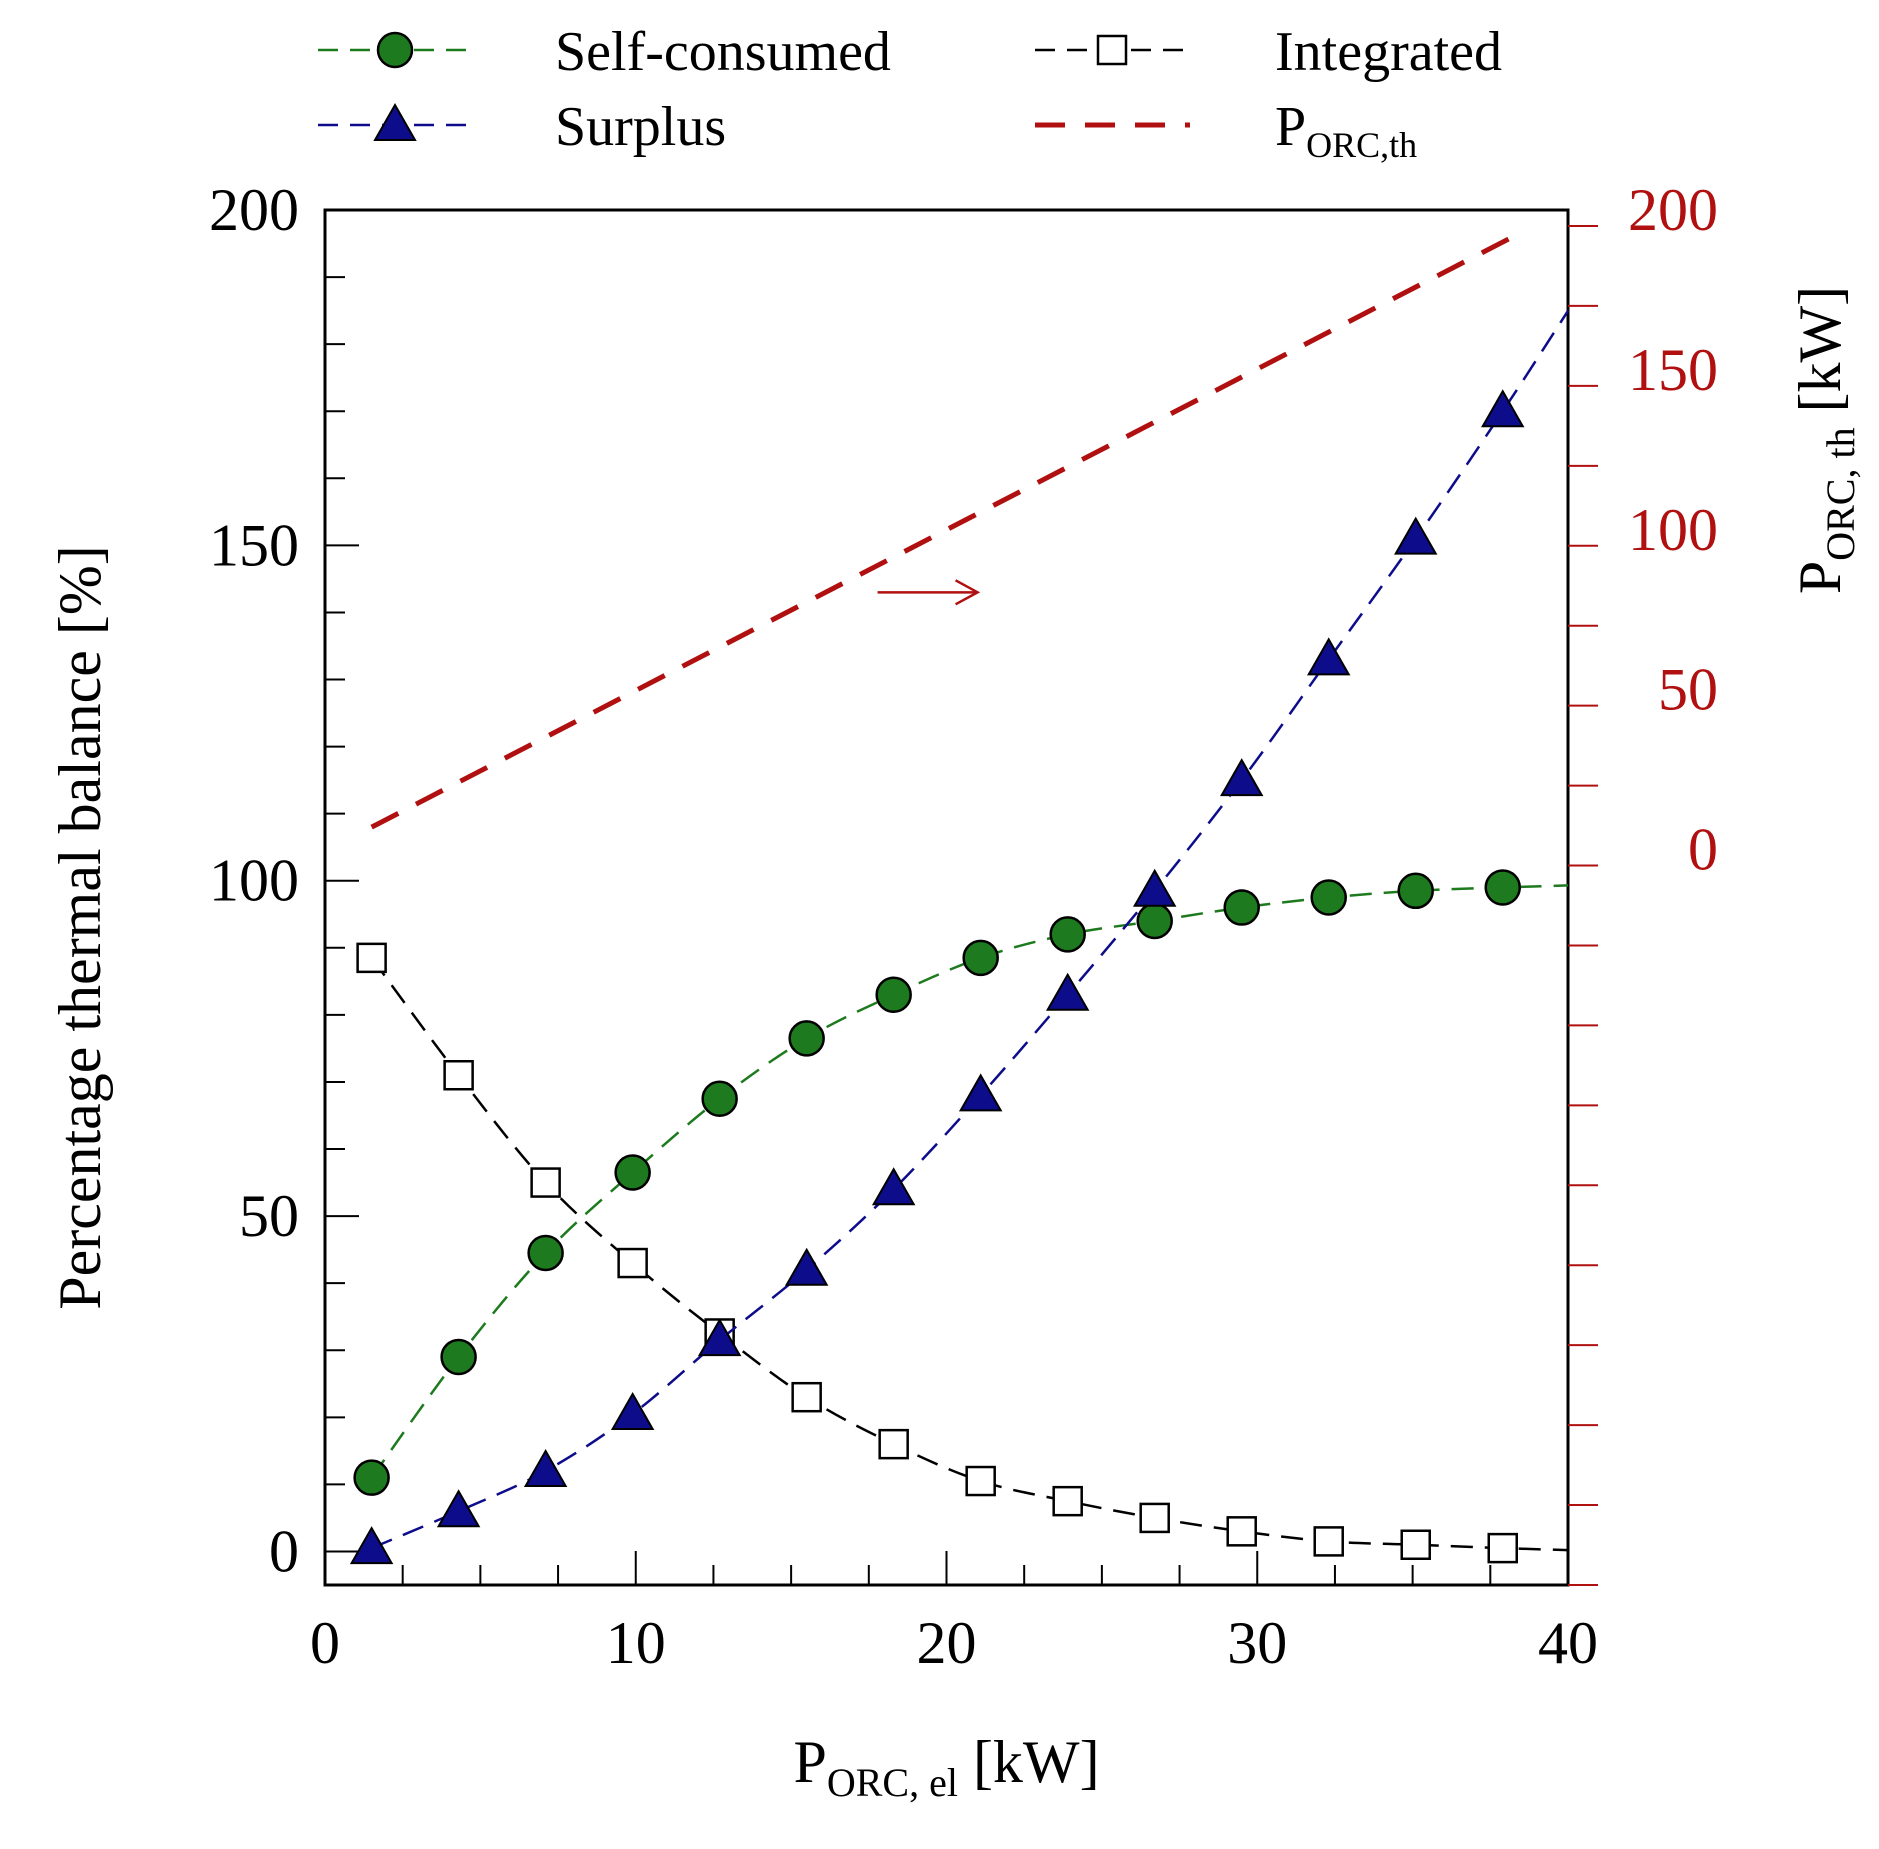 The height and width of the screenshot is (1849, 1879). Describe the element at coordinates (1703, 850) in the screenshot. I see `y2-tick-label: 0` at that location.